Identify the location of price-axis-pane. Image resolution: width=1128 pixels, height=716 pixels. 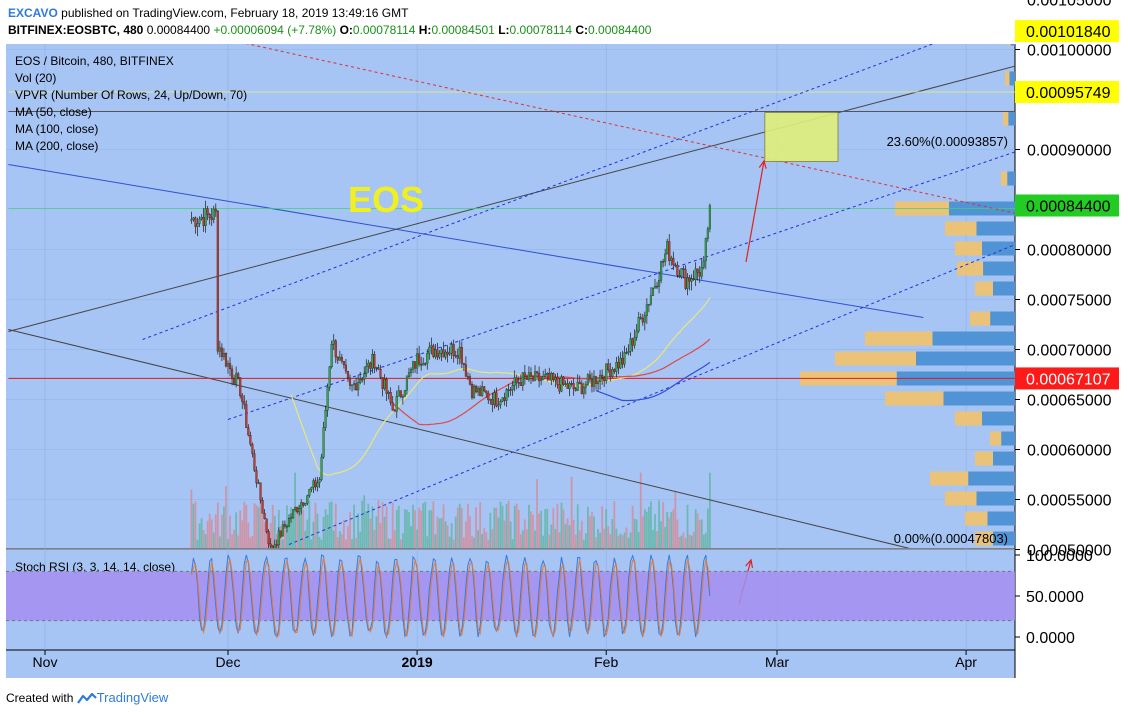
(1068, 347).